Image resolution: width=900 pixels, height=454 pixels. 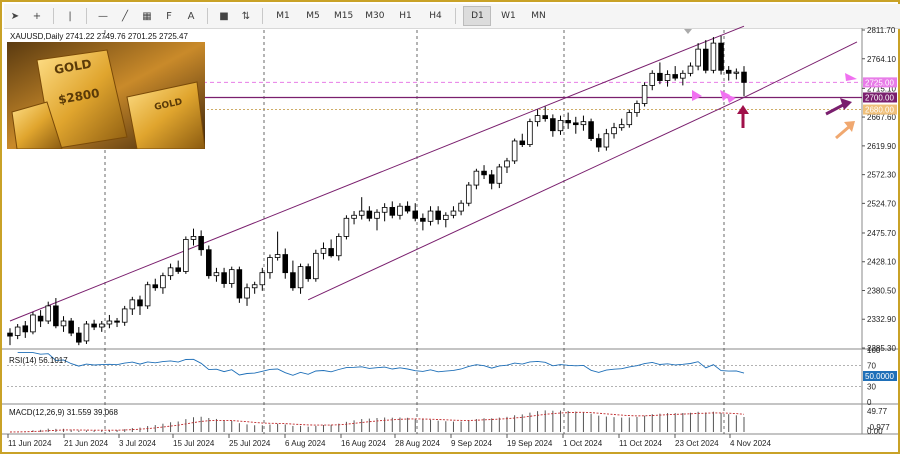 What do you see at coordinates (538, 16) in the screenshot?
I see `timeframe-mn: MN` at bounding box center [538, 16].